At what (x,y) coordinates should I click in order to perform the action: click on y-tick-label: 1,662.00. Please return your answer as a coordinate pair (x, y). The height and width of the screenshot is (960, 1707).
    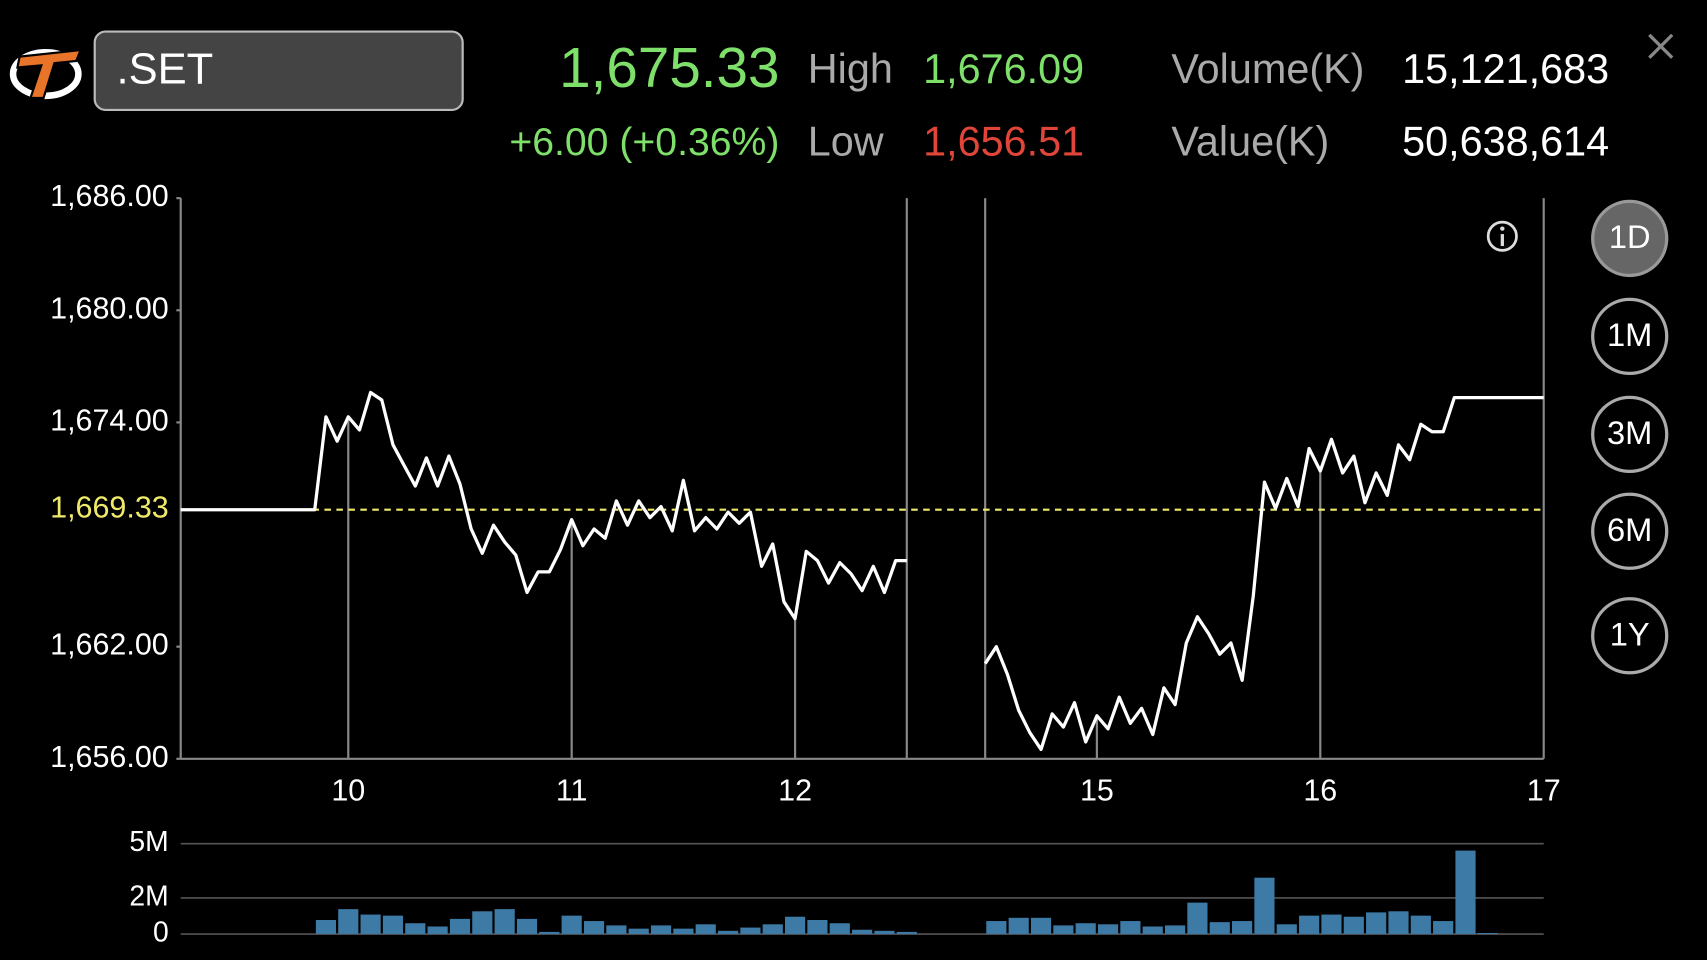
    Looking at the image, I should click on (109, 645).